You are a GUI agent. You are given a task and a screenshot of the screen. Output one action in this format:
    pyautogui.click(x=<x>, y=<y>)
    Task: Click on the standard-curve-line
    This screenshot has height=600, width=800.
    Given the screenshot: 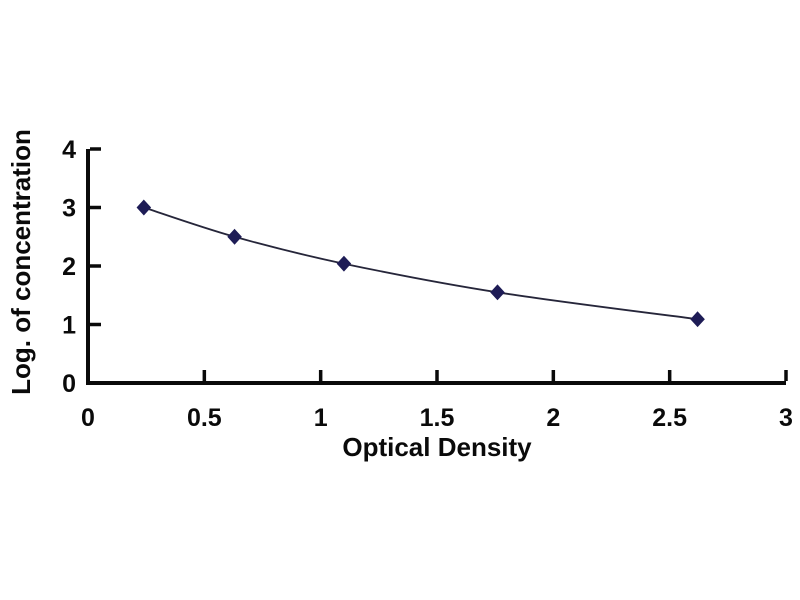 What is the action you would take?
    pyautogui.click(x=420, y=263)
    